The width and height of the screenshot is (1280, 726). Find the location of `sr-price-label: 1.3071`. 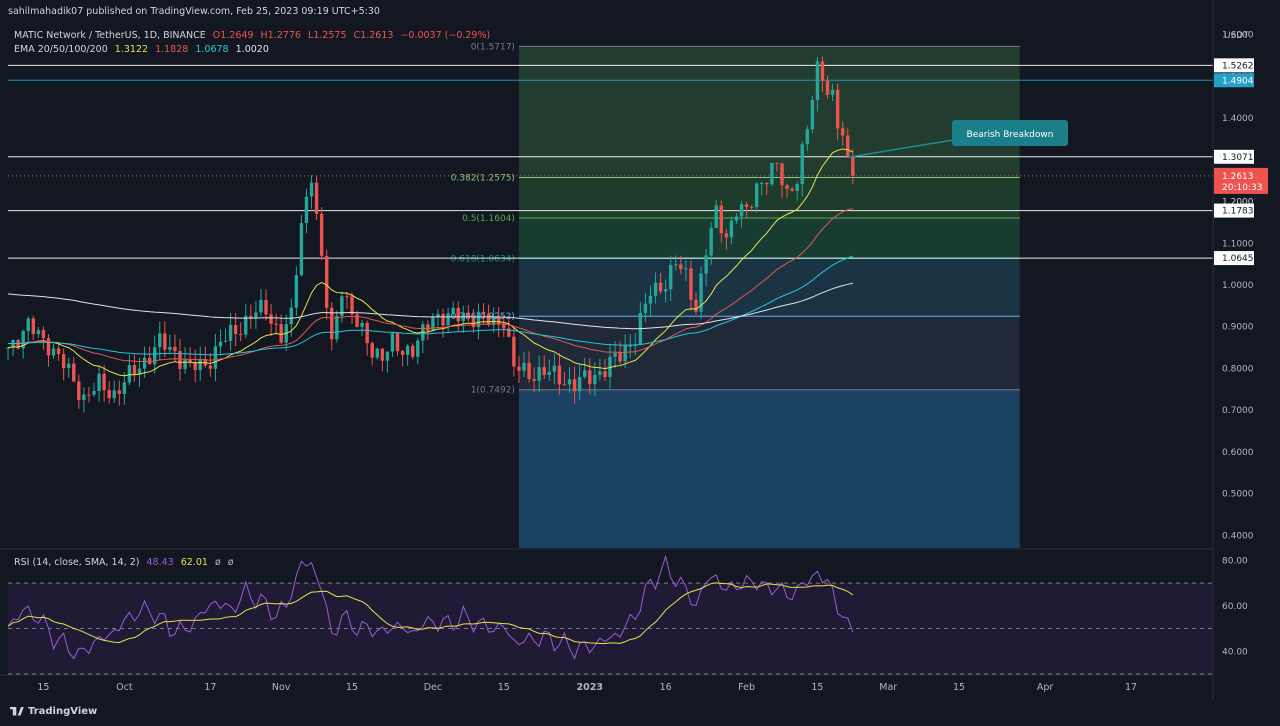

sr-price-label: 1.3071 is located at coordinates (1238, 158).